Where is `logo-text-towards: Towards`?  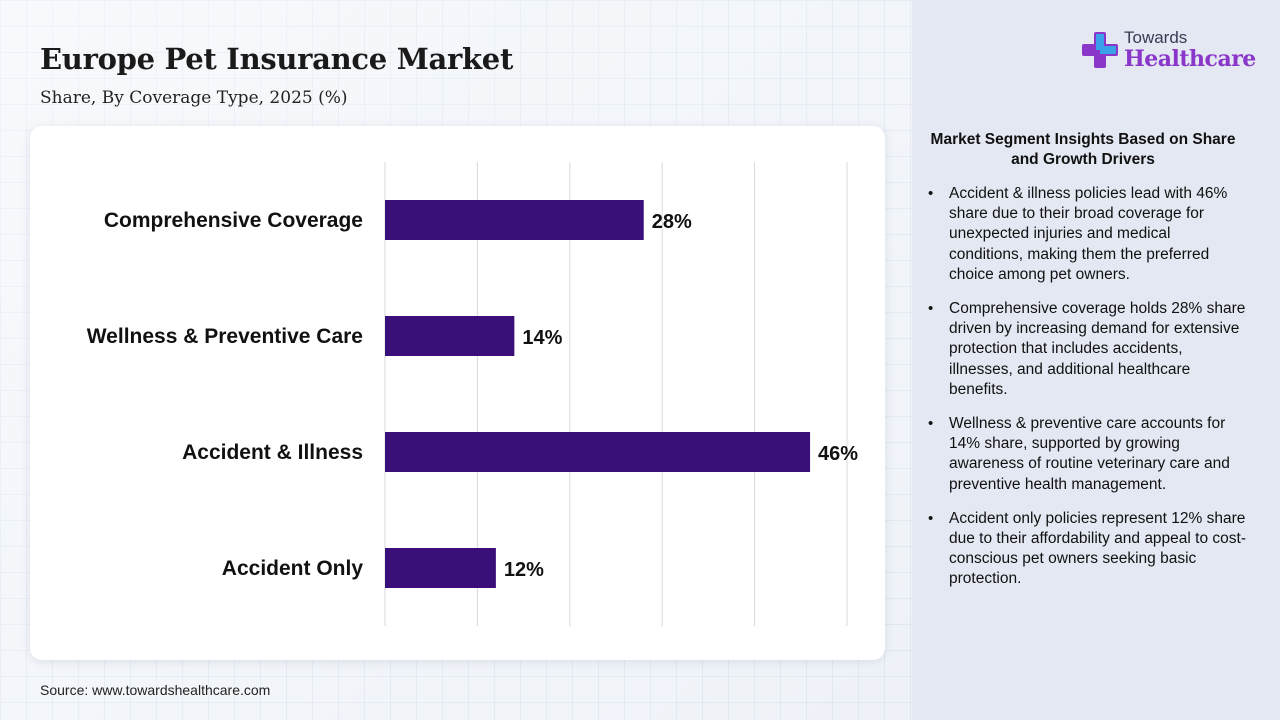
logo-text-towards: Towards is located at coordinates (1156, 37).